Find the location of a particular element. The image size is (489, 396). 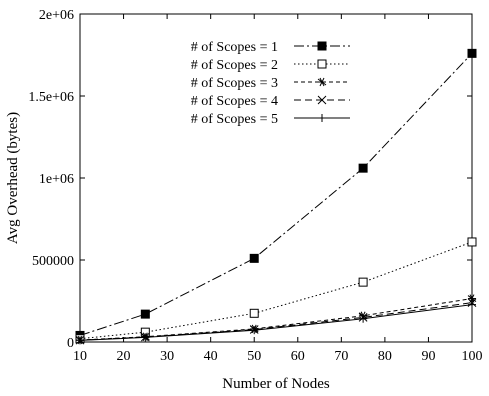

y-tick-label: 2e+06 is located at coordinates (56, 15).